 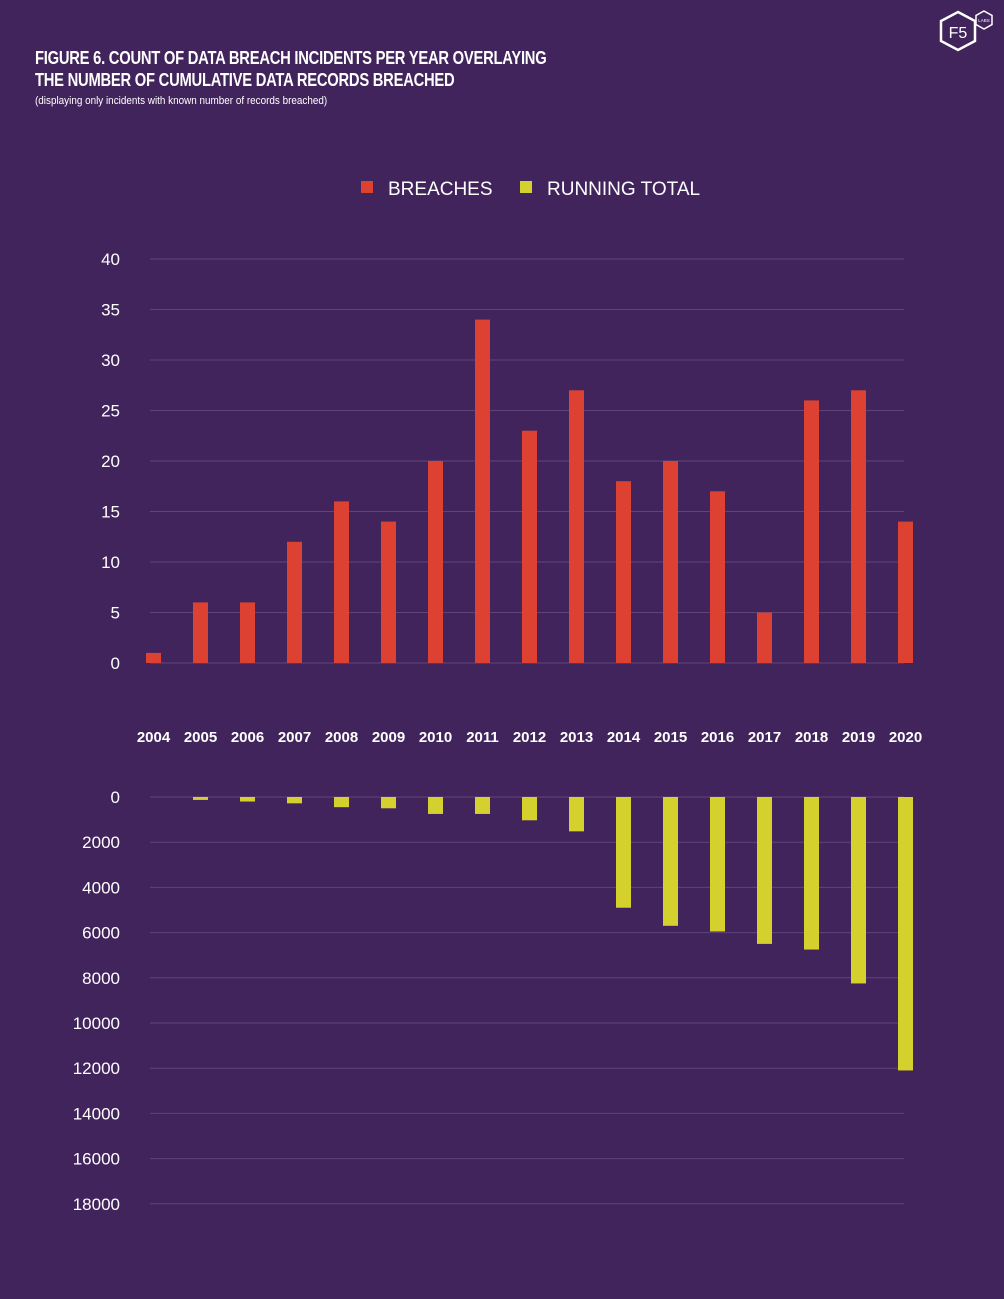 What do you see at coordinates (341, 737) in the screenshot?
I see `x-category-label-2008: 2008` at bounding box center [341, 737].